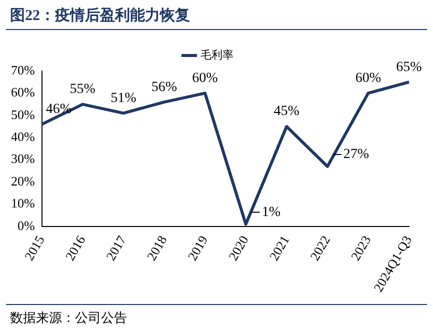 This screenshot has height=336, width=433. I want to click on data-label: 45%, so click(287, 112).